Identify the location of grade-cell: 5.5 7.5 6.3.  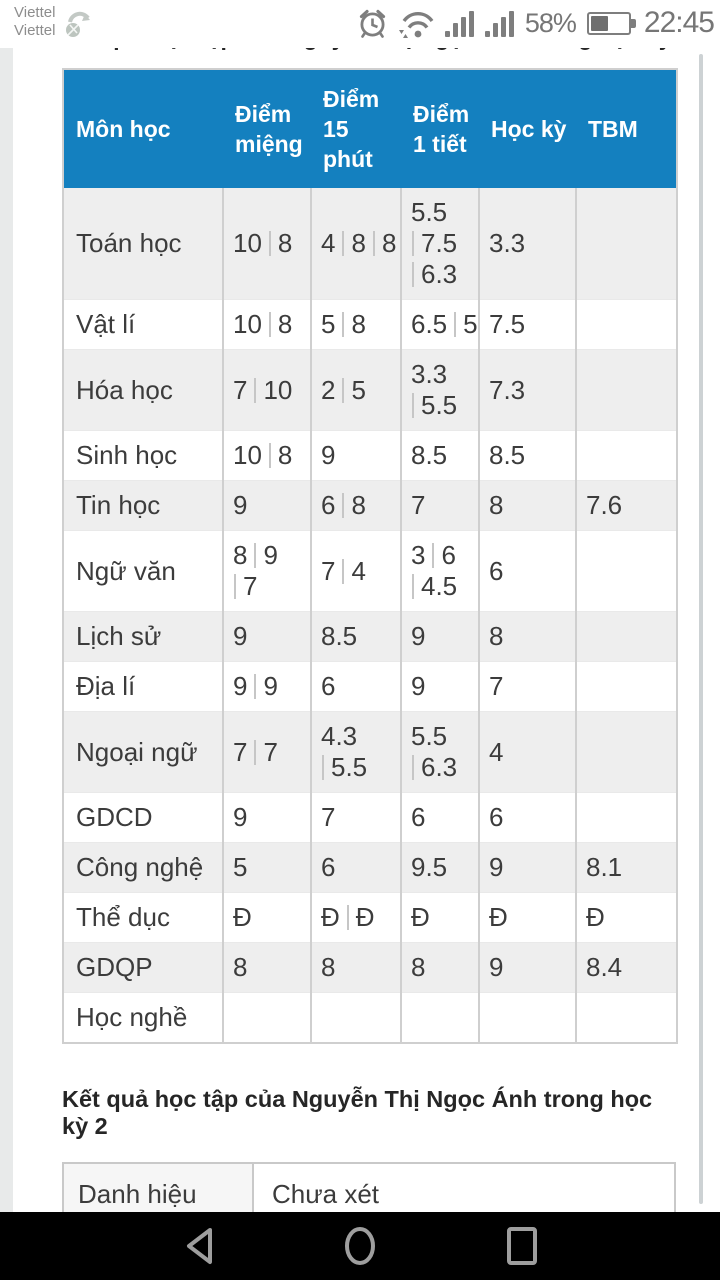
(440, 244).